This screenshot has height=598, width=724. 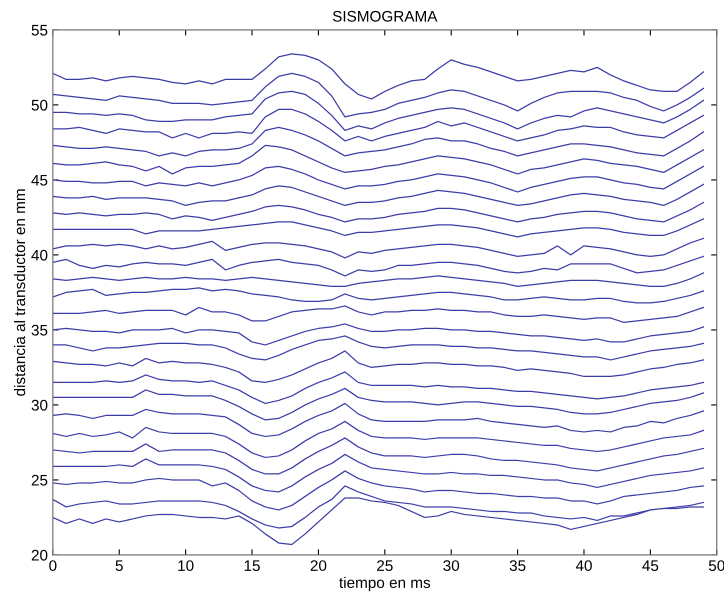 What do you see at coordinates (451, 566) in the screenshot?
I see `x-tick-label: 30` at bounding box center [451, 566].